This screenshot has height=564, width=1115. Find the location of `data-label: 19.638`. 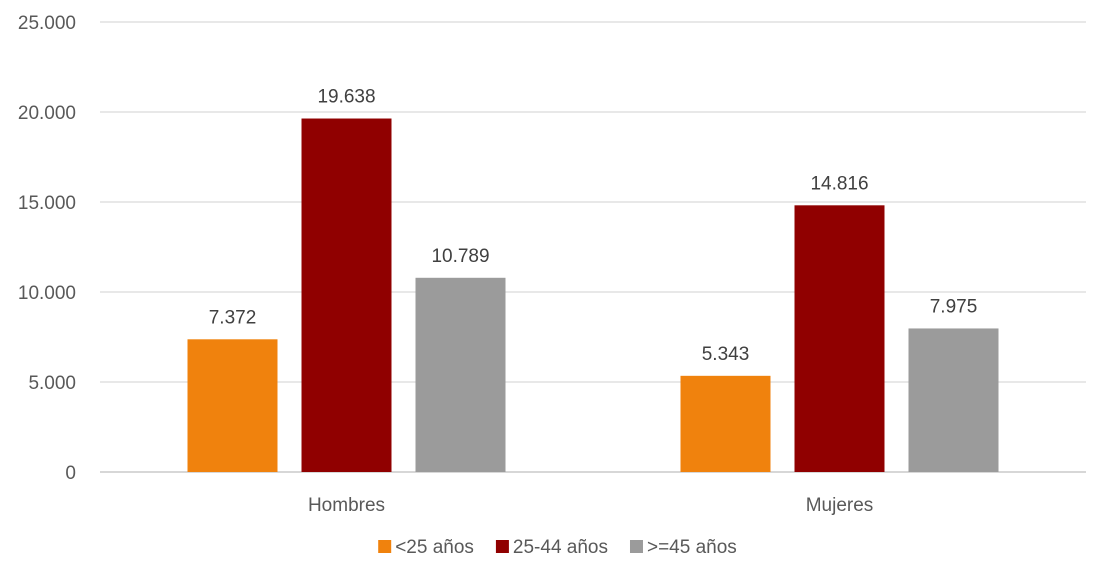

data-label: 19.638 is located at coordinates (346, 97).